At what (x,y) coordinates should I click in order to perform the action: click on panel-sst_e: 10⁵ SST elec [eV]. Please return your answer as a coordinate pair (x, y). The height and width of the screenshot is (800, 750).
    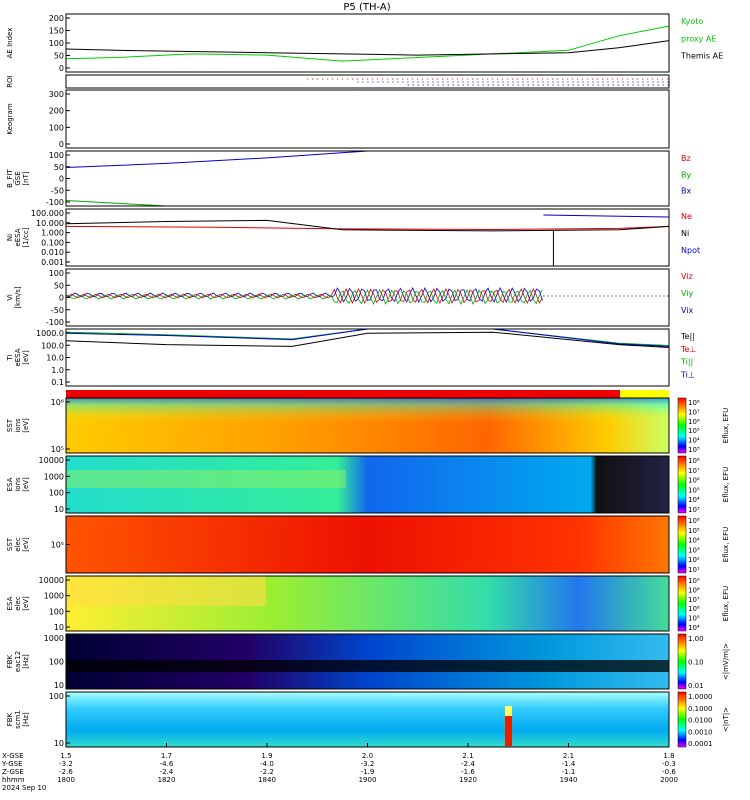
    Looking at the image, I should click on (338, 544).